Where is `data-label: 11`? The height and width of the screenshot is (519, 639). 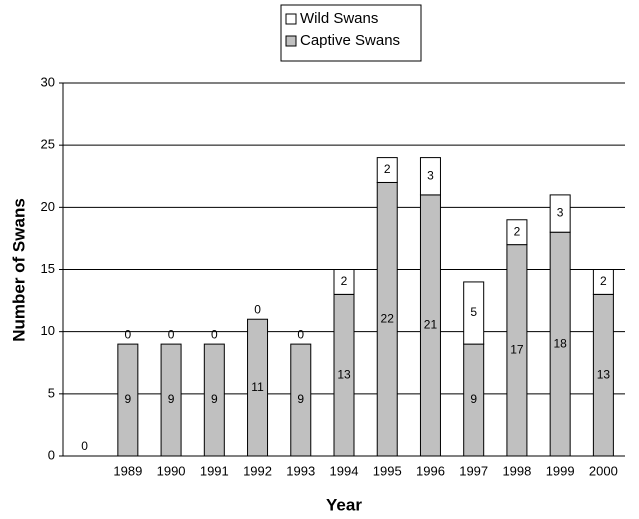 data-label: 11 is located at coordinates (257, 387).